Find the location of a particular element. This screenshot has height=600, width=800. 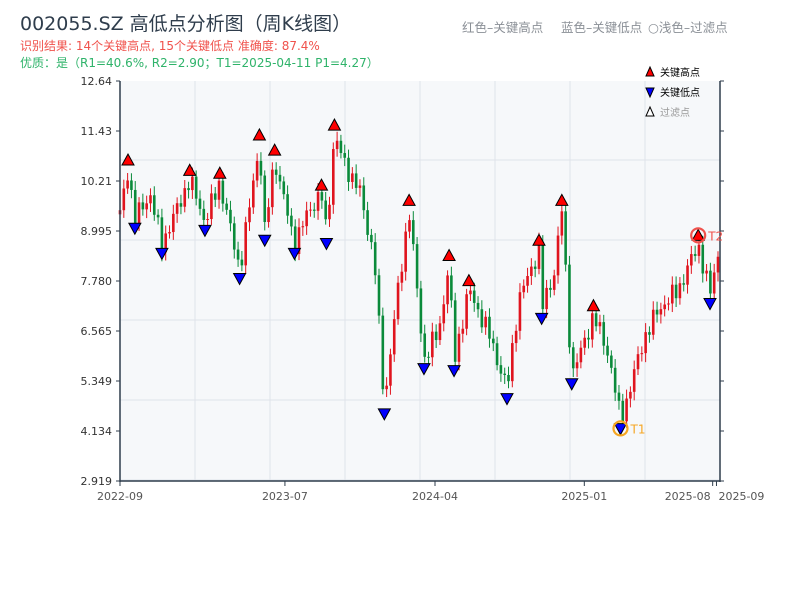

y-tick-label: 6.565 is located at coordinates (97, 331).